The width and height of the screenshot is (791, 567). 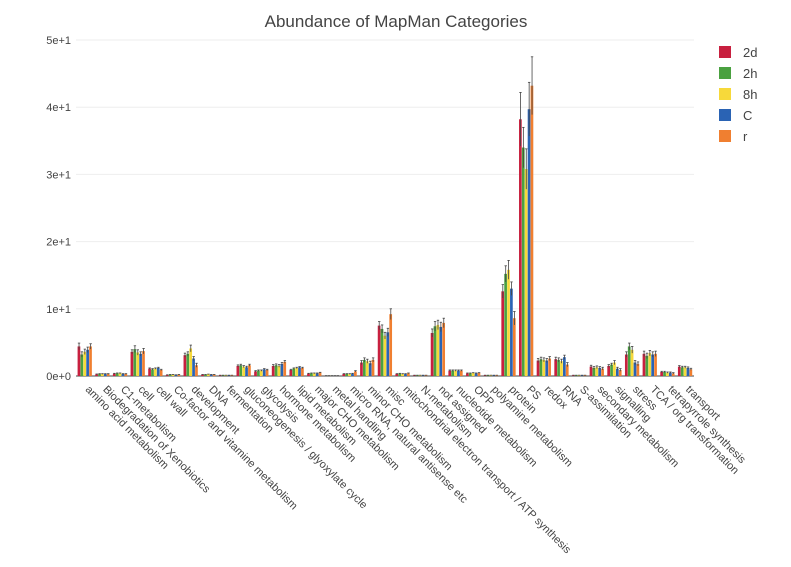 I want to click on y-tick-label: 2e+1, so click(x=58, y=243).